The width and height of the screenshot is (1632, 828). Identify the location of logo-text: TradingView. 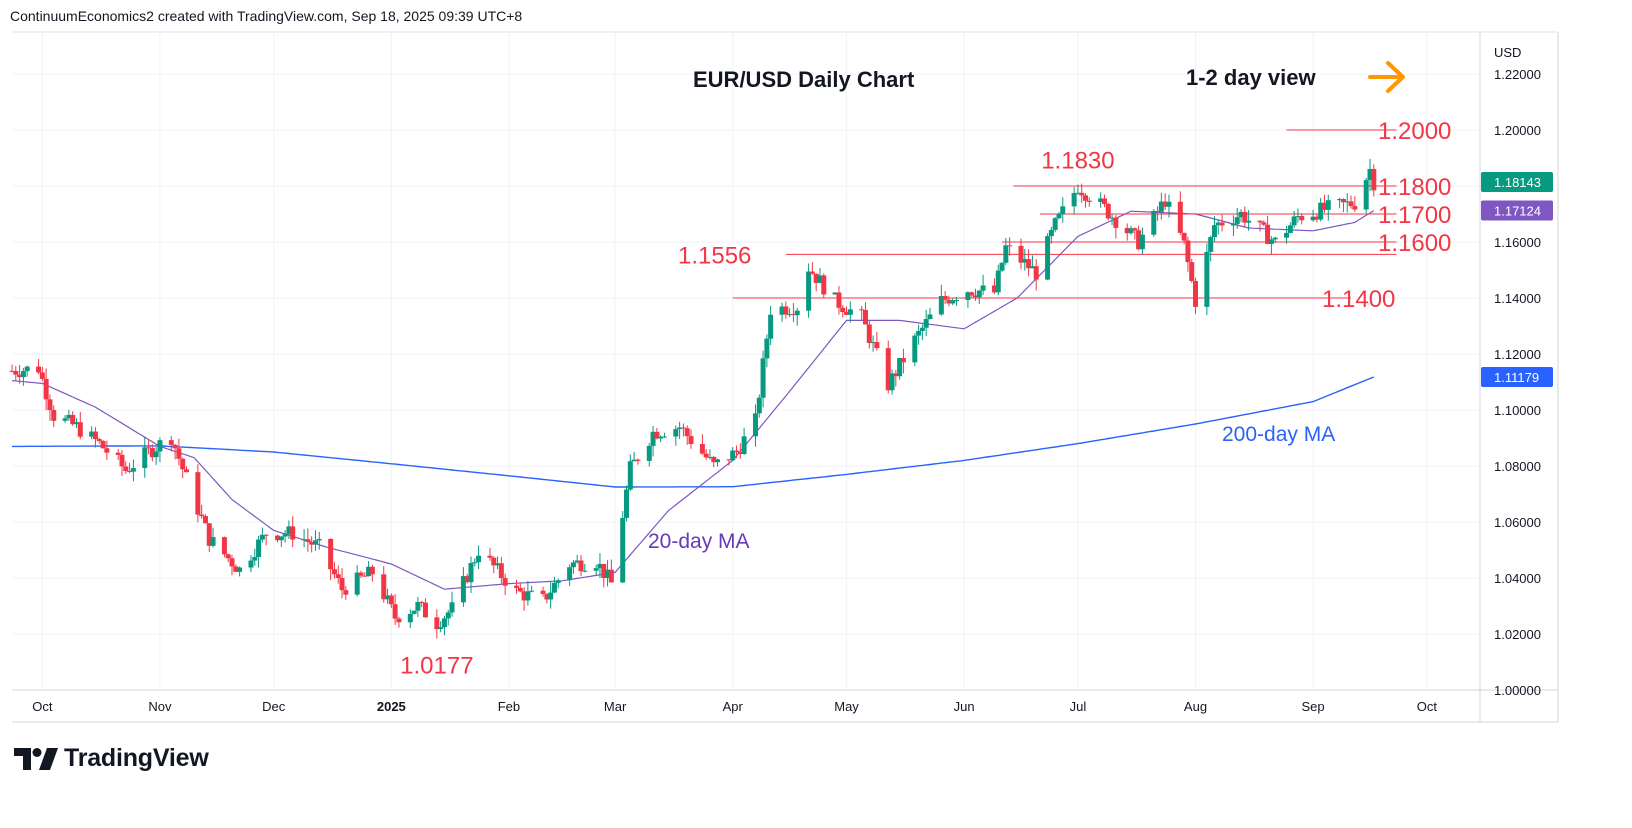
(136, 758).